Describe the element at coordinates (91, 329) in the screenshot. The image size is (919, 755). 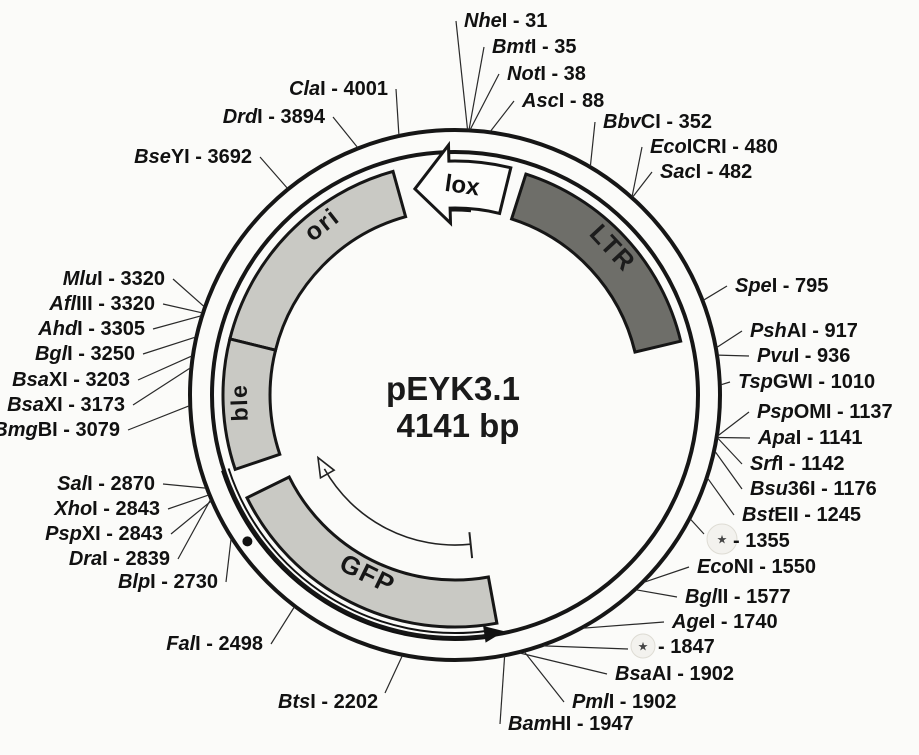
I see `restriction-site-label: AhdI - 3305` at that location.